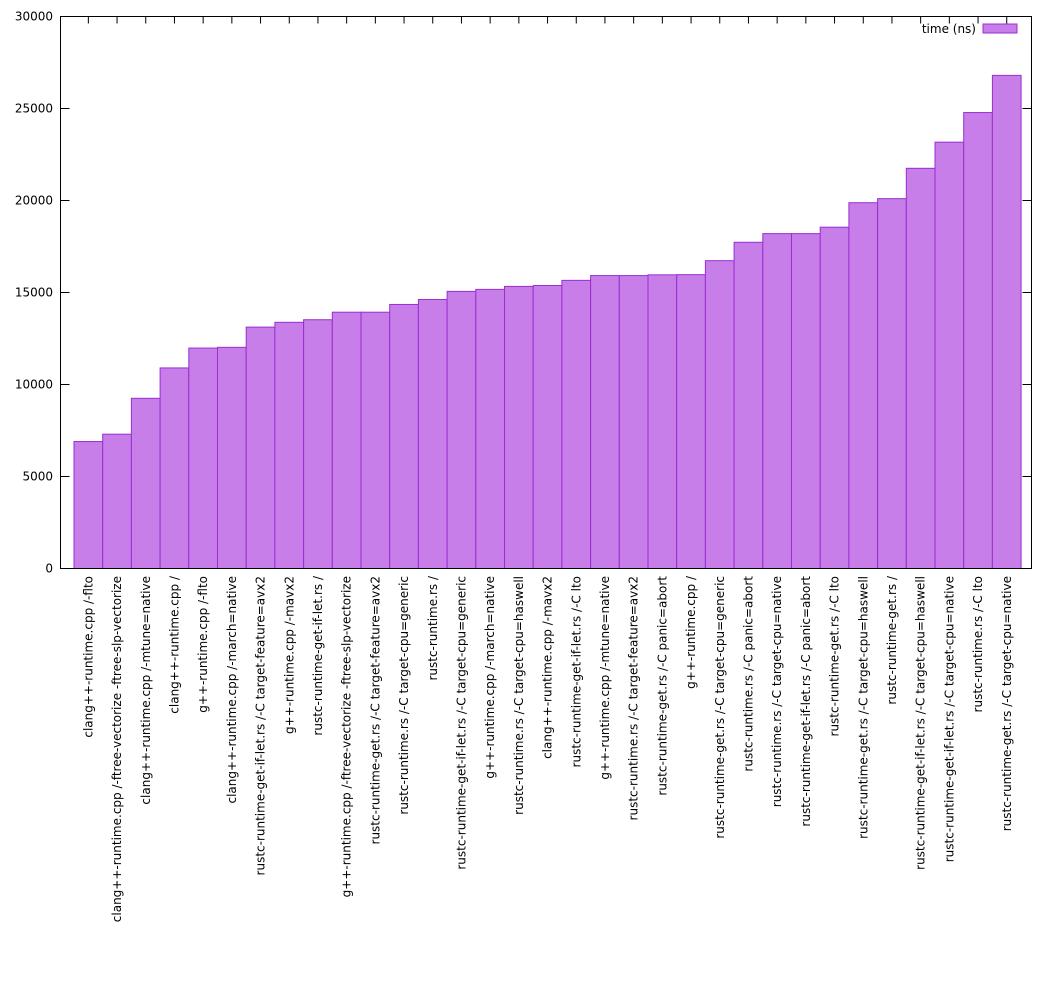  What do you see at coordinates (34, 385) in the screenshot?
I see `y-tick-label: 10000` at bounding box center [34, 385].